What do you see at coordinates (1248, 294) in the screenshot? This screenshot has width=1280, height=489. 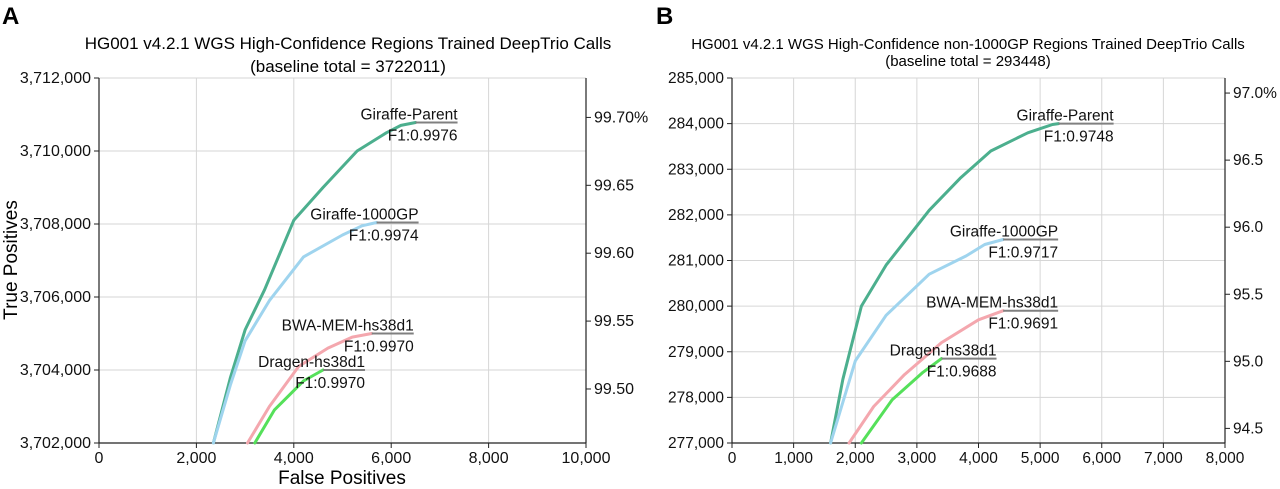 I see `secondary-y-tick-label: 95.5` at bounding box center [1248, 294].